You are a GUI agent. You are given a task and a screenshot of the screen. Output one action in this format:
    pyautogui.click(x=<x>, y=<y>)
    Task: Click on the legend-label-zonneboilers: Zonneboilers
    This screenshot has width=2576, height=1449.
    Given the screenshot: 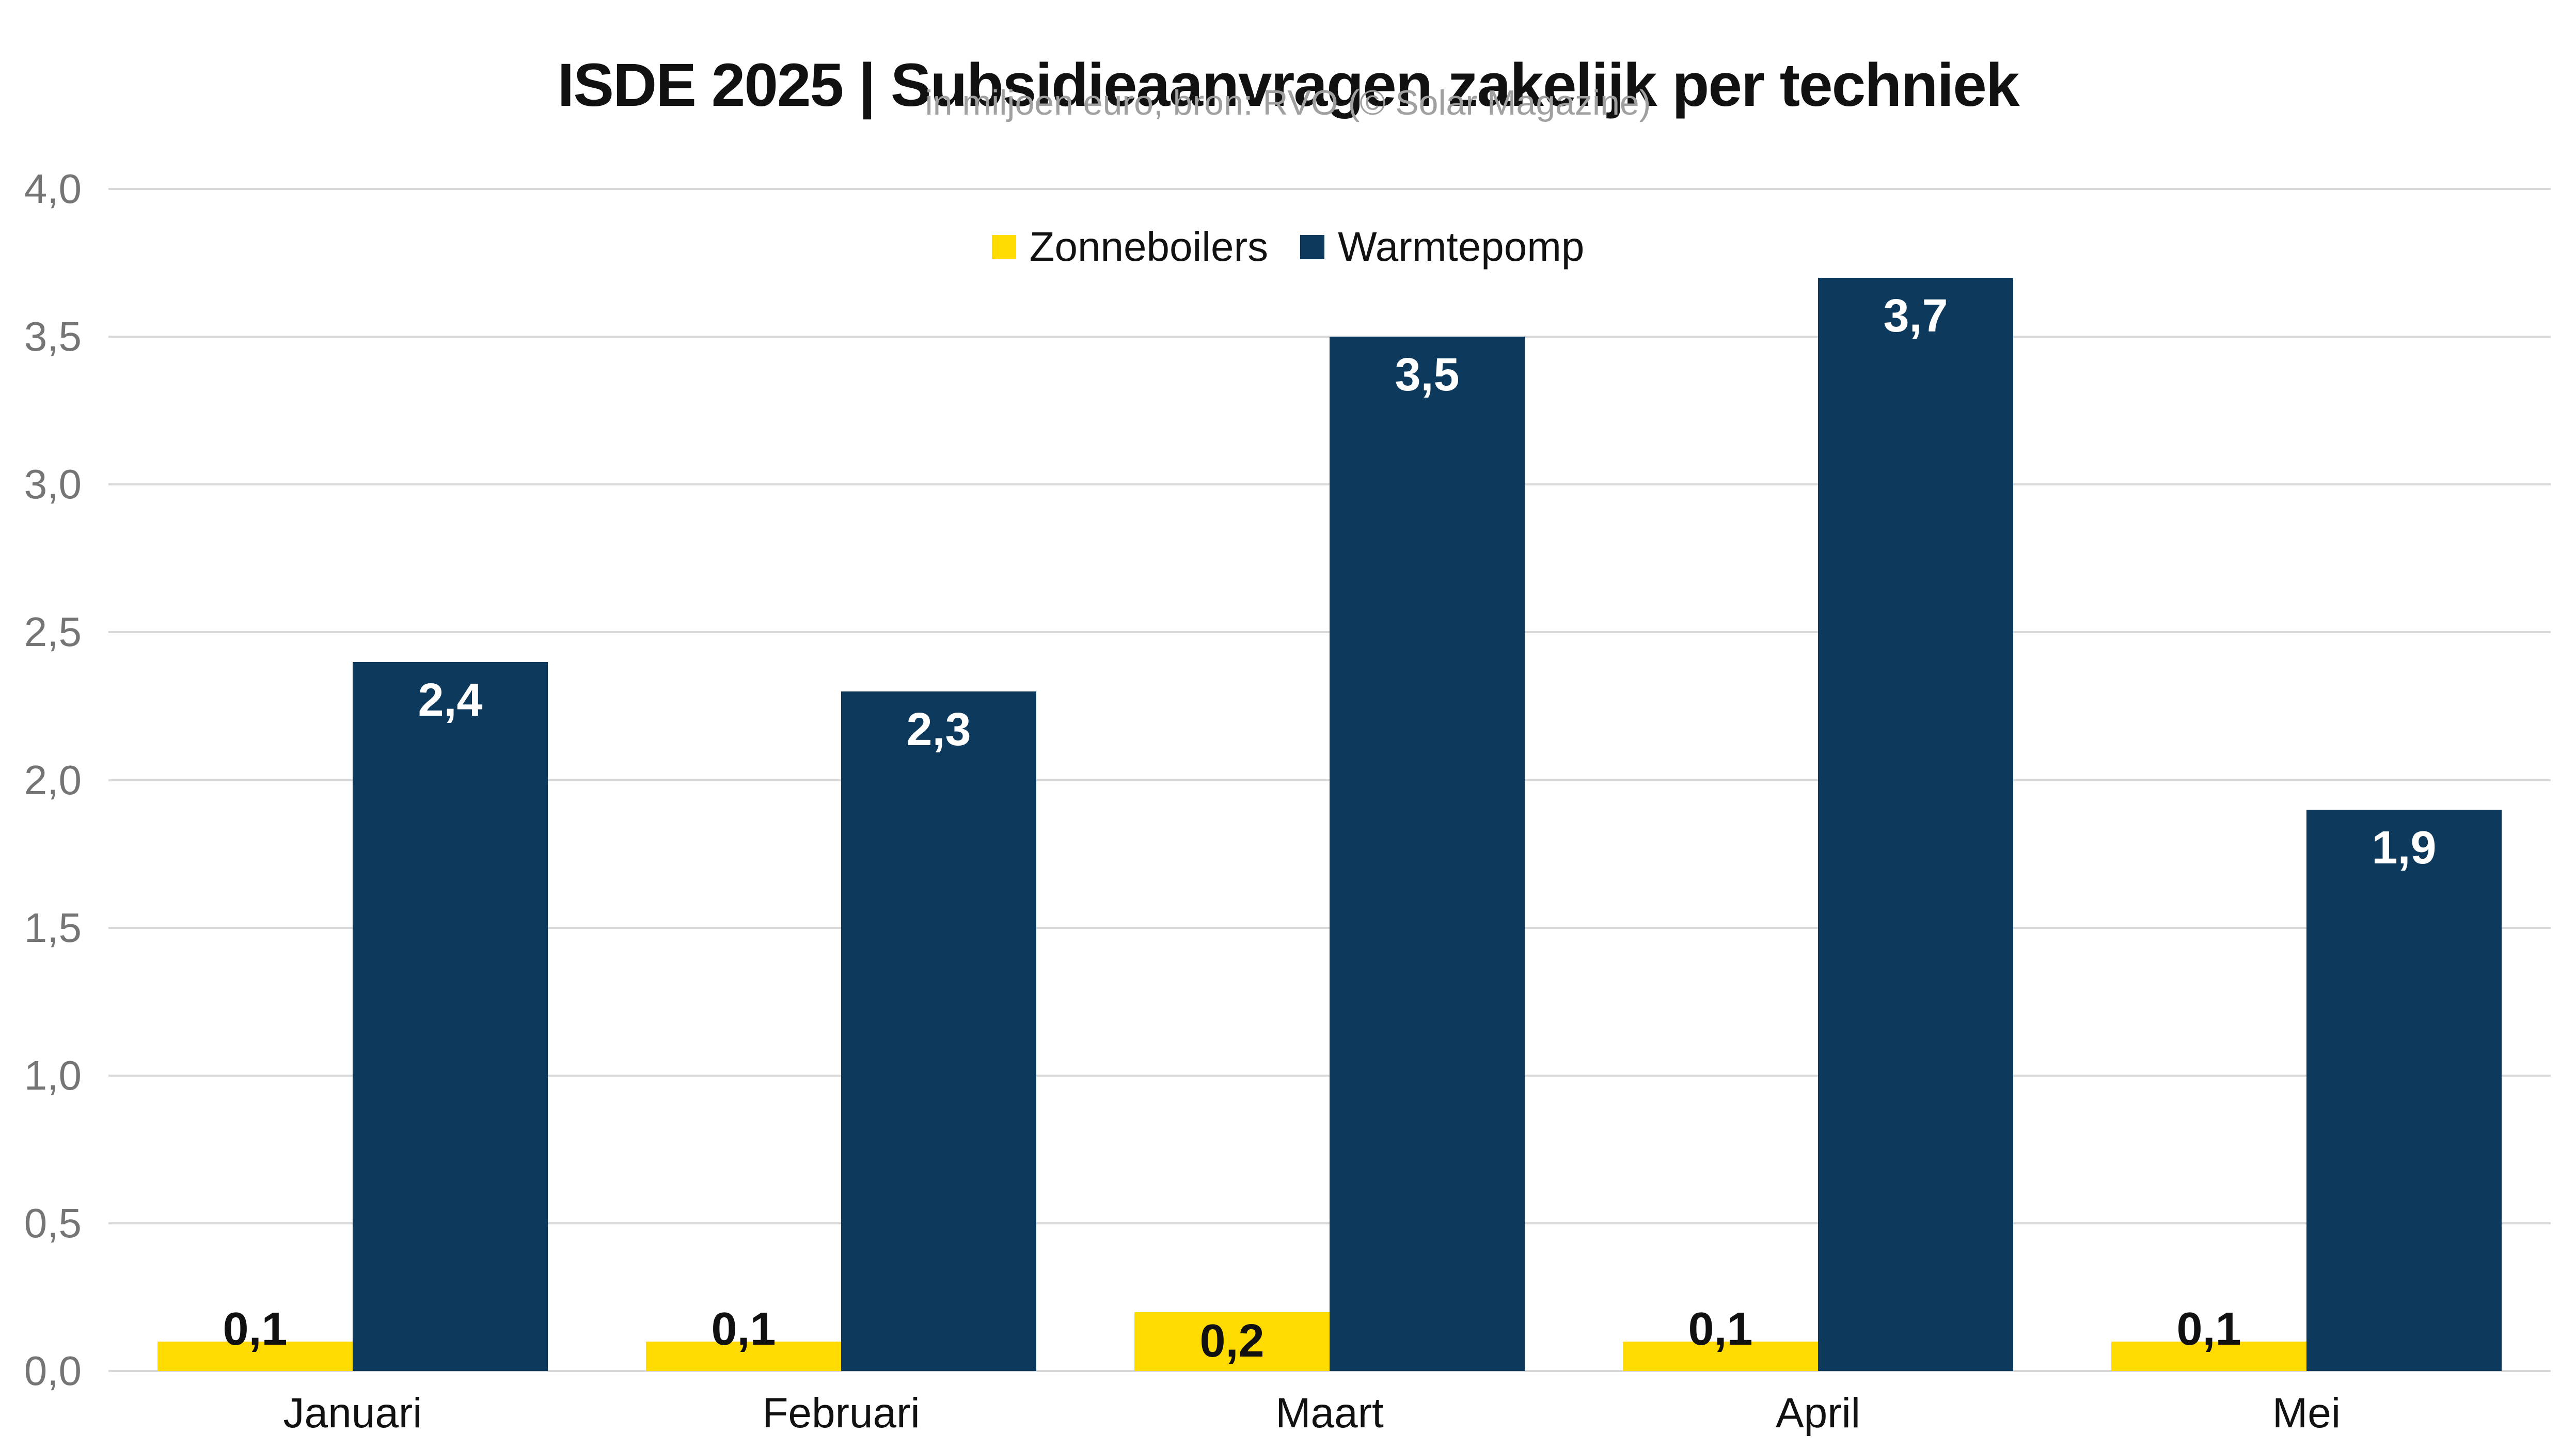 What is the action you would take?
    pyautogui.click(x=1149, y=247)
    